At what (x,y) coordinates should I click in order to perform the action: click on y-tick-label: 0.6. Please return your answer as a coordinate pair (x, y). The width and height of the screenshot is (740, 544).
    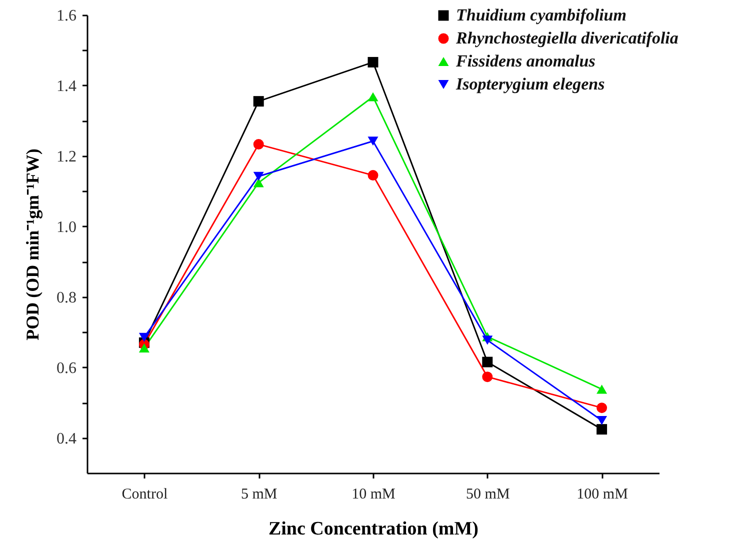
    Looking at the image, I should click on (66, 368).